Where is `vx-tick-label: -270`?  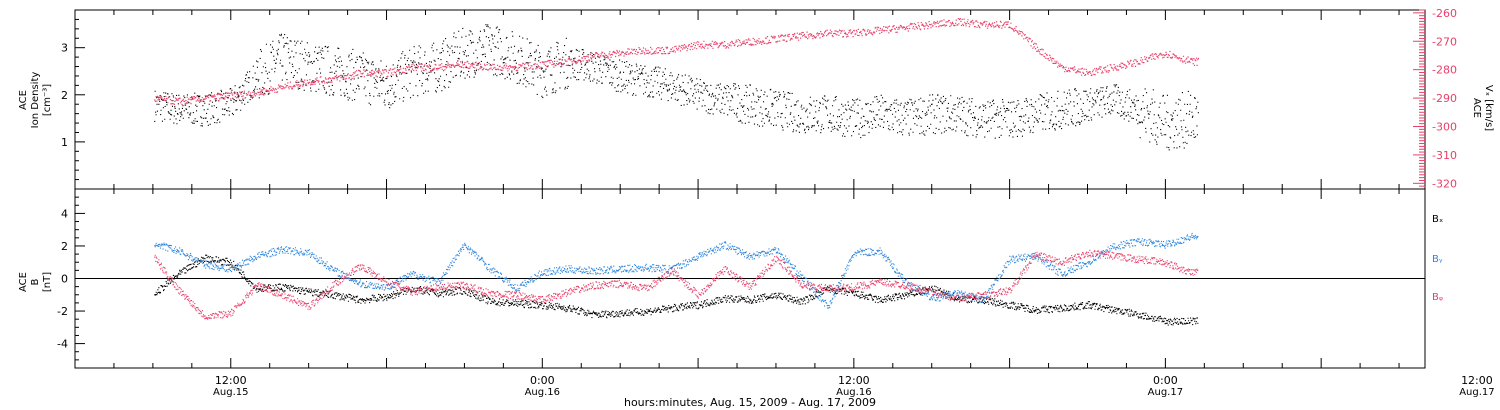
vx-tick-label: -270 is located at coordinates (1444, 41).